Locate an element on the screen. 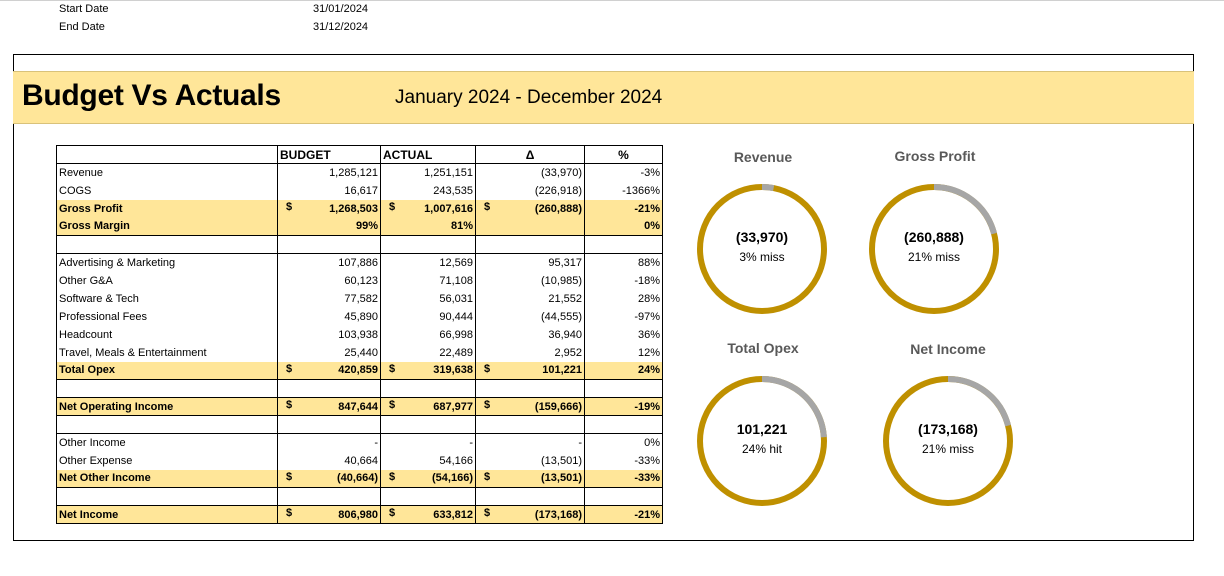  cell-delta: (13,501) is located at coordinates (530, 460).